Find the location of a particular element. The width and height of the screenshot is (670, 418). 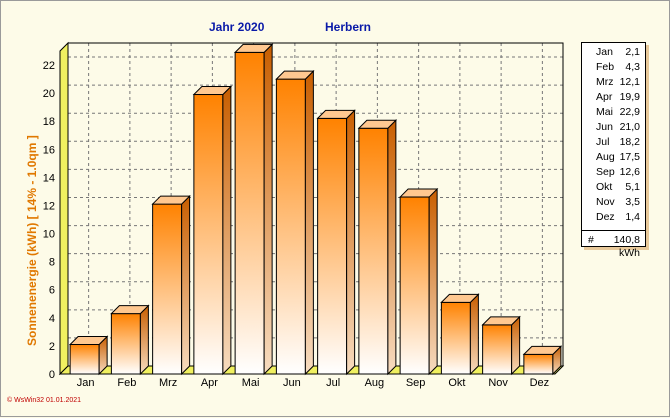

y-tick-label: 16 is located at coordinates (49, 150).